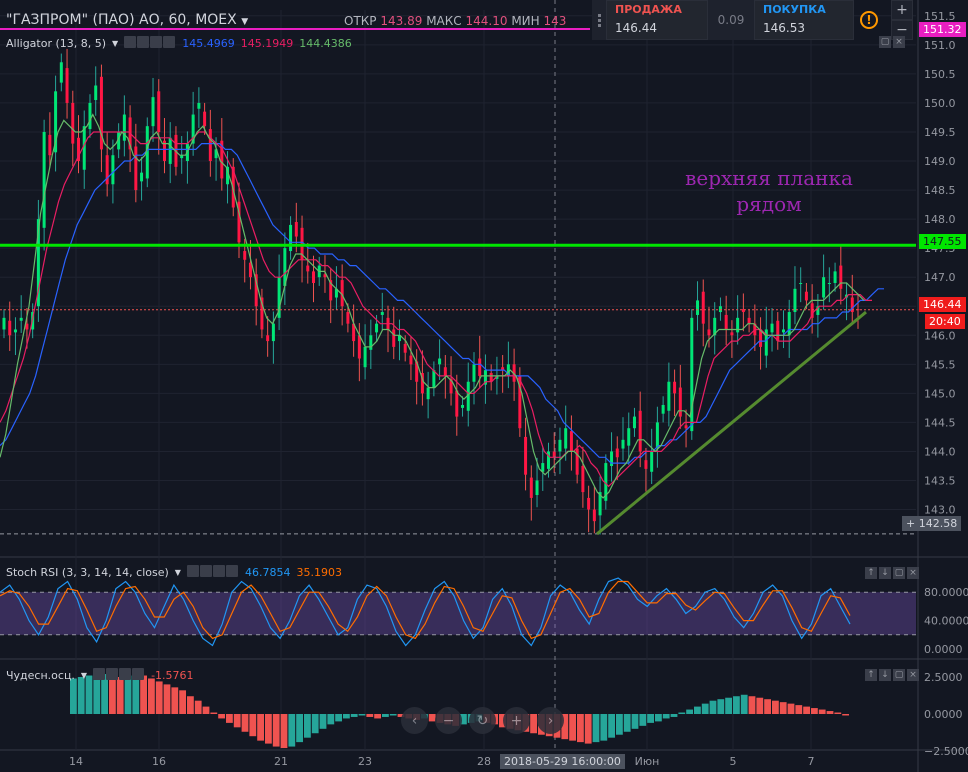 The image size is (968, 772). I want to click on symbol-title: "ГАЗПРОМ" (ПАО) АО, 60, MOEX ▼, so click(127, 20).